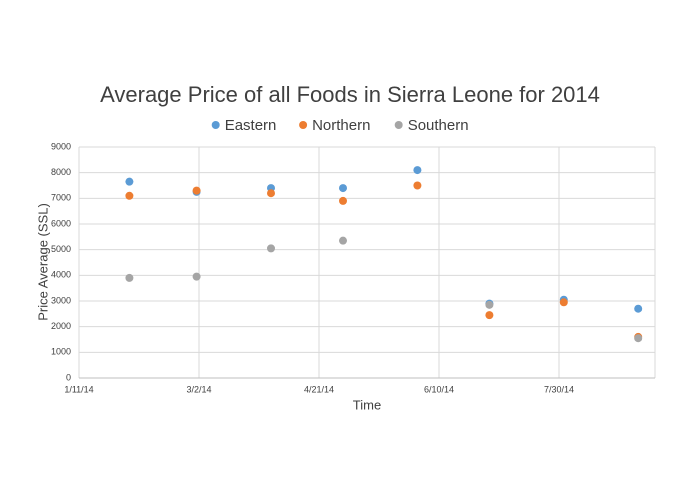  I want to click on y-axis-label: Price Average (SSL), so click(42, 262).